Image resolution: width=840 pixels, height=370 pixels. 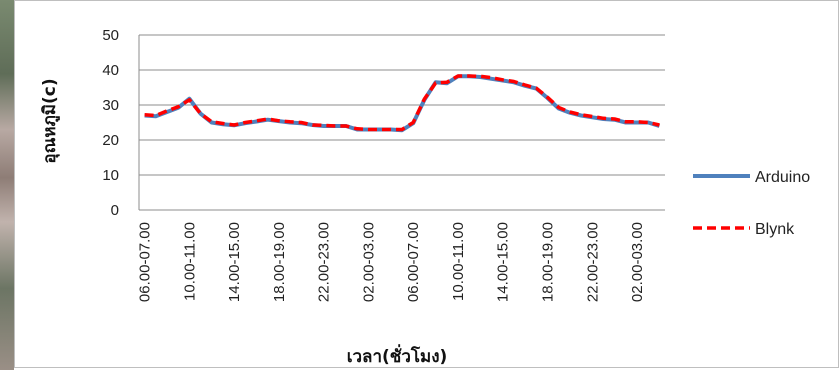 I want to click on y-axis-title: อุณหภูมิ(c), so click(x=50, y=120).